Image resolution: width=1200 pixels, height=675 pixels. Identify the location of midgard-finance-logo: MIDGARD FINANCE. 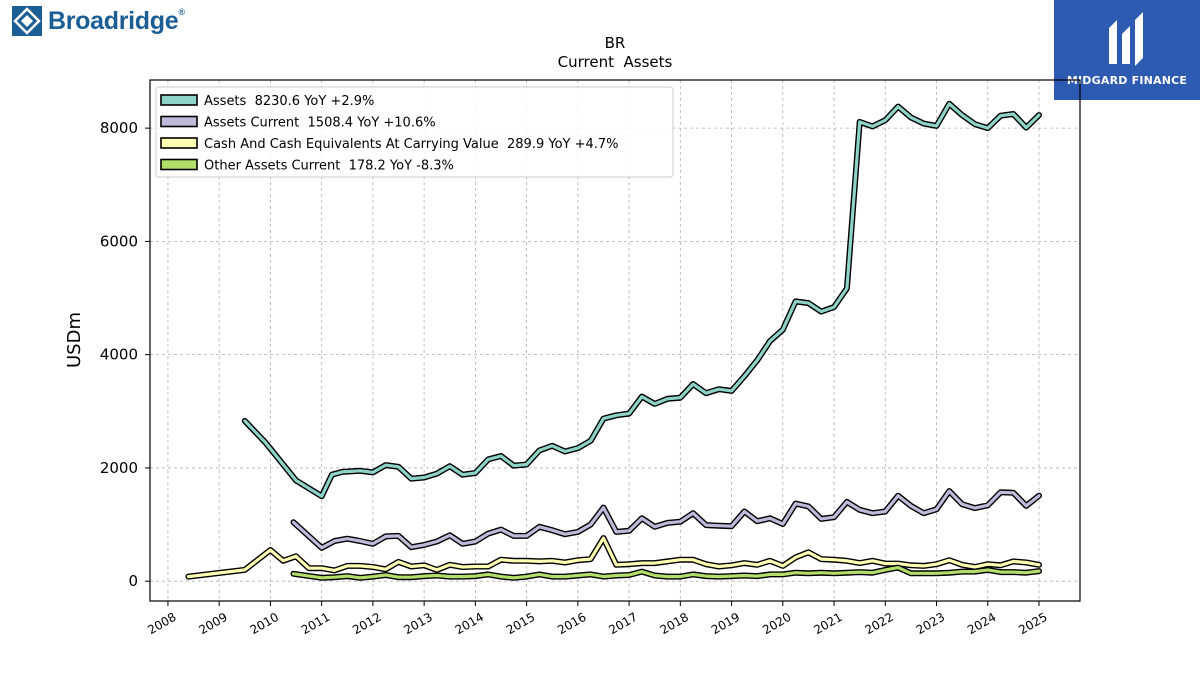
(1127, 50).